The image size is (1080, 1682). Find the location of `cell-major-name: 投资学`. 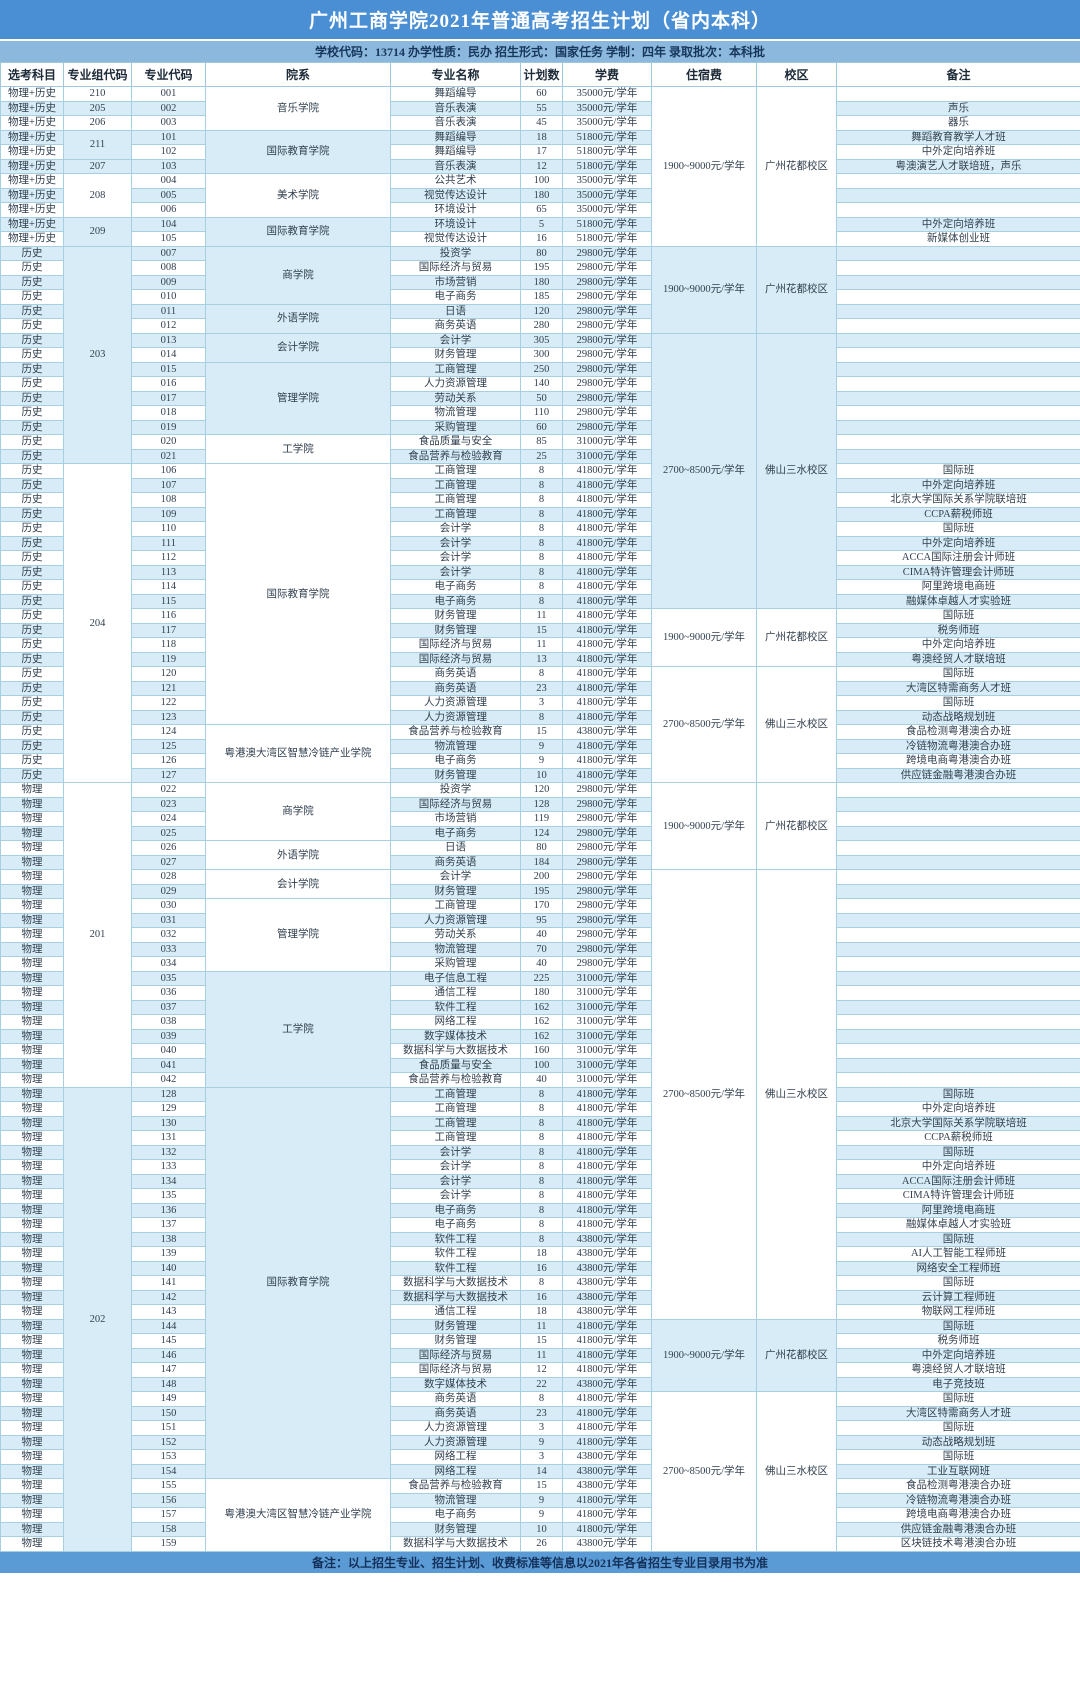

cell-major-name: 投资学 is located at coordinates (455, 790).